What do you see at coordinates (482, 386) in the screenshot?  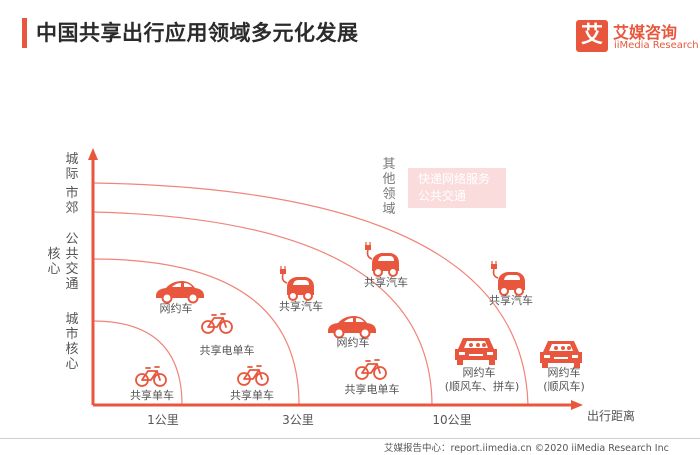 I see `vehicle-sublabel: (顺风车、拼车)` at bounding box center [482, 386].